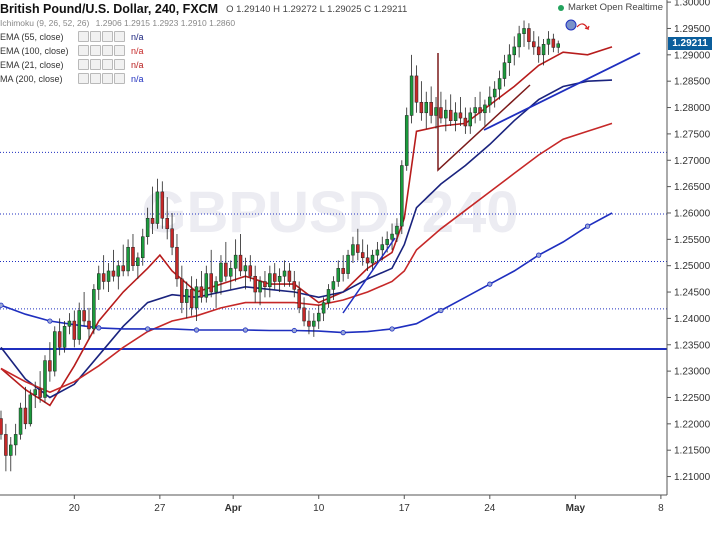 This screenshot has width=725, height=543. I want to click on ema100-controls, so click(101, 50).